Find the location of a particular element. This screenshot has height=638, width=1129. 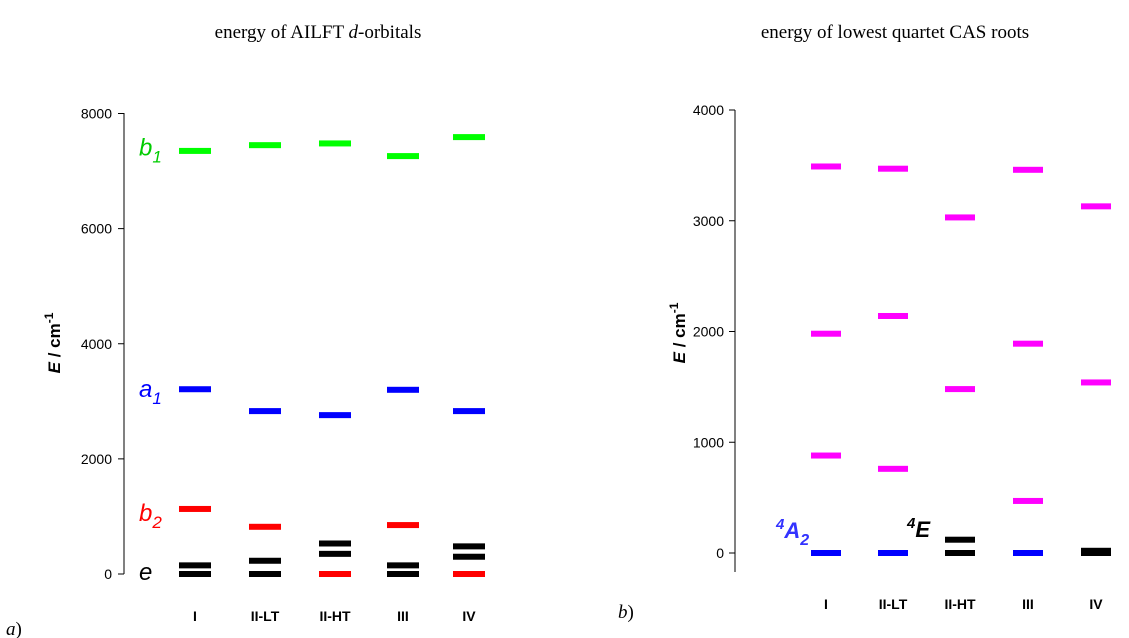

panel-b-x-category-label: II-LT is located at coordinates (893, 604).